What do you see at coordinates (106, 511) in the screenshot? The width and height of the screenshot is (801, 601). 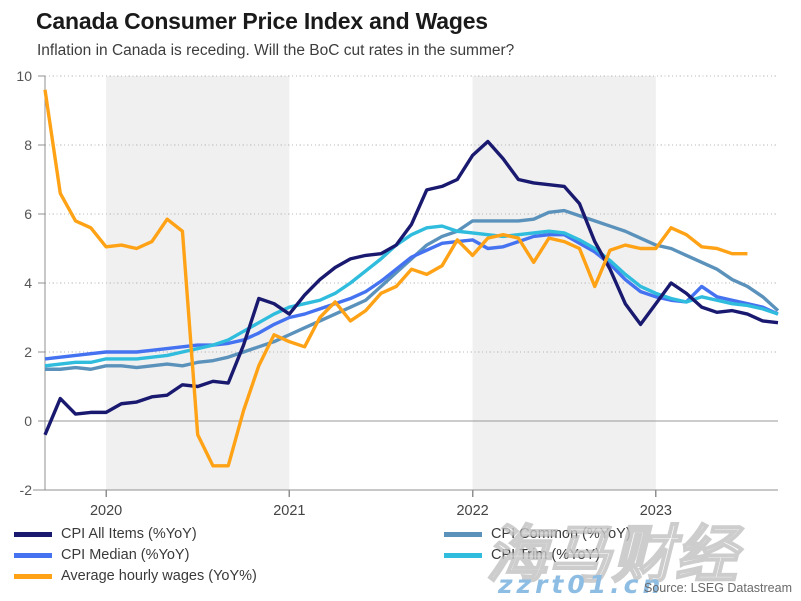 I see `x-tick-label-2020: 2020` at bounding box center [106, 511].